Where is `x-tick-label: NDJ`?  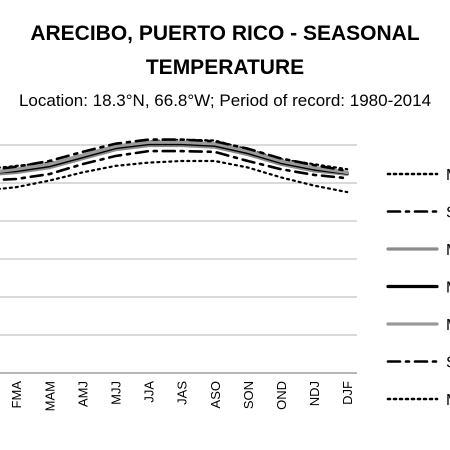 x-tick-label: NDJ is located at coordinates (314, 393).